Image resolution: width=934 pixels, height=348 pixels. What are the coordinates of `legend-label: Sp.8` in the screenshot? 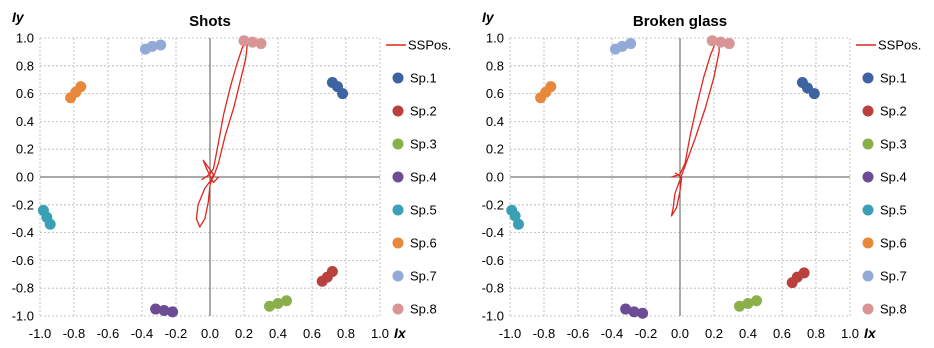 It's located at (423, 308).